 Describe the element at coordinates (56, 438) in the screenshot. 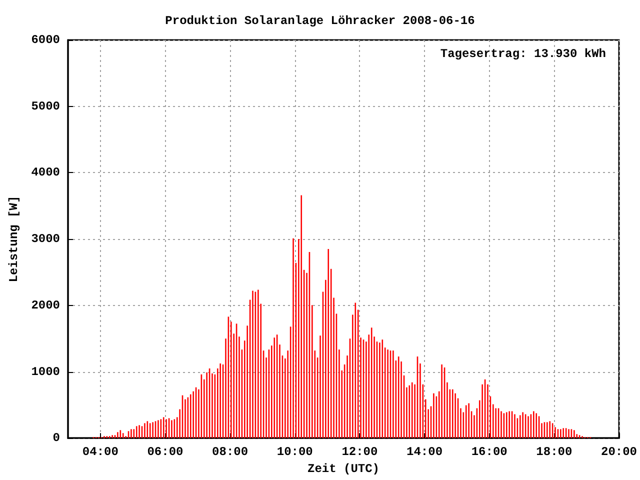

I see `y-tick-label: 0` at that location.